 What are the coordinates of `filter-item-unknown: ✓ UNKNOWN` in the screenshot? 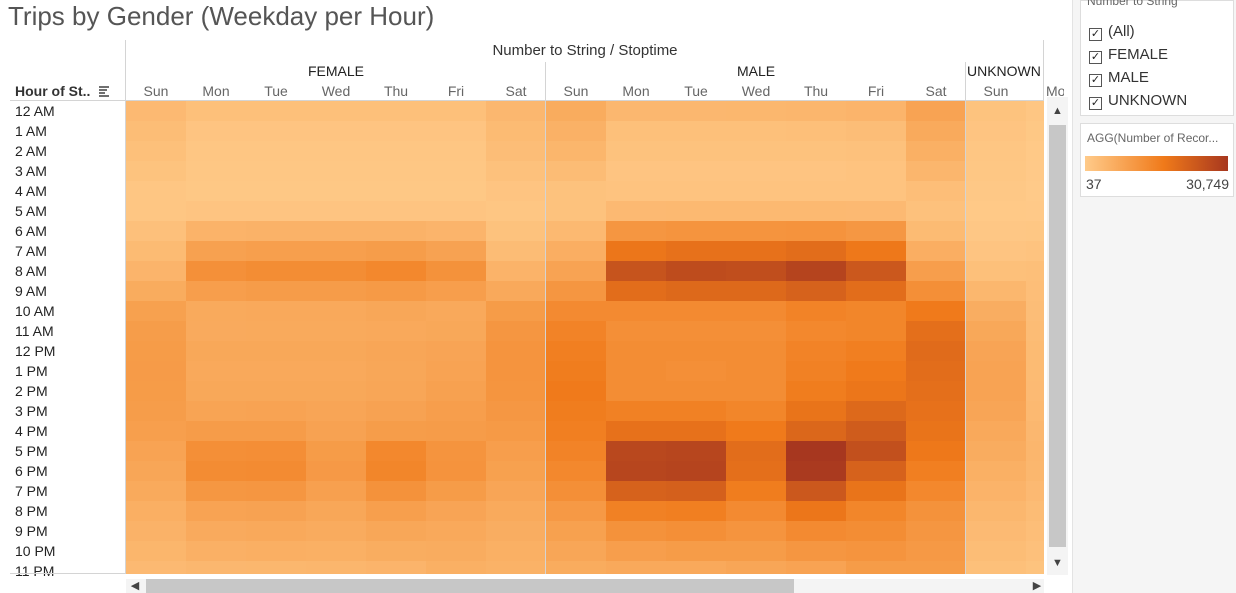 It's located at (1138, 101).